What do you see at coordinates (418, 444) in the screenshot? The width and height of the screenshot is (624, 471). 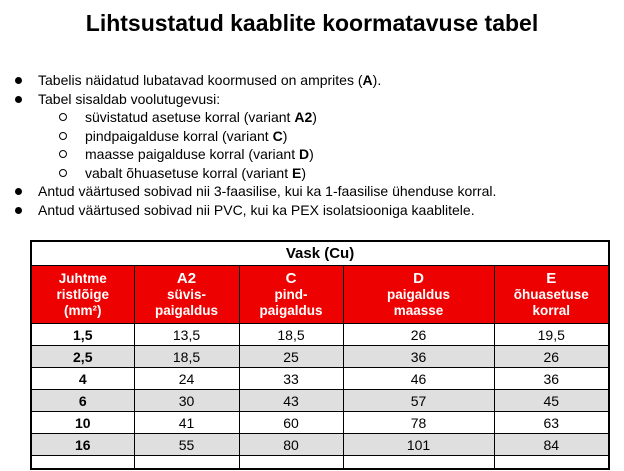 I see `table-cell: 101` at bounding box center [418, 444].